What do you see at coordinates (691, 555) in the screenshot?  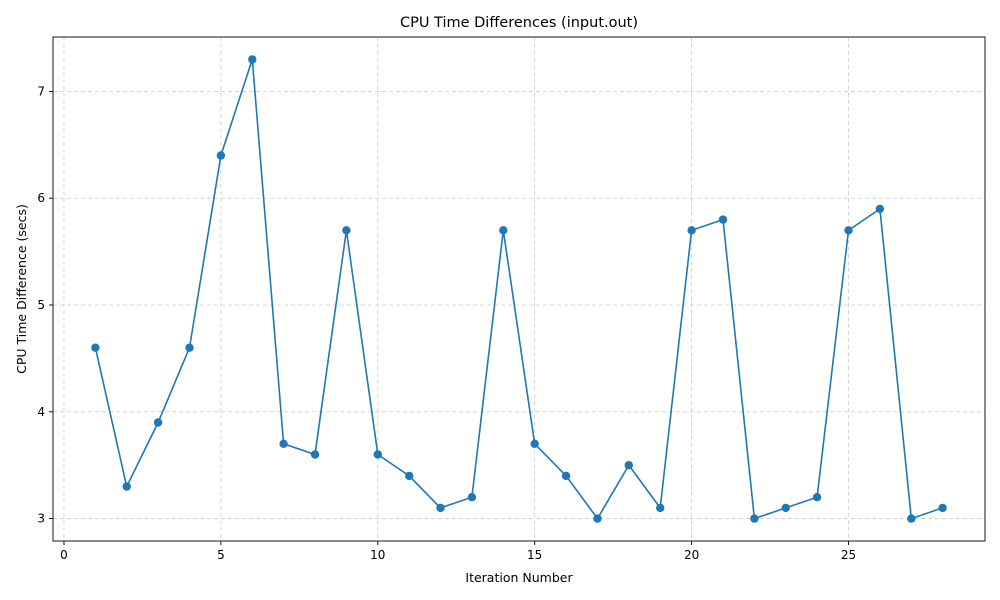 I see `x-tick-label: 20` at bounding box center [691, 555].